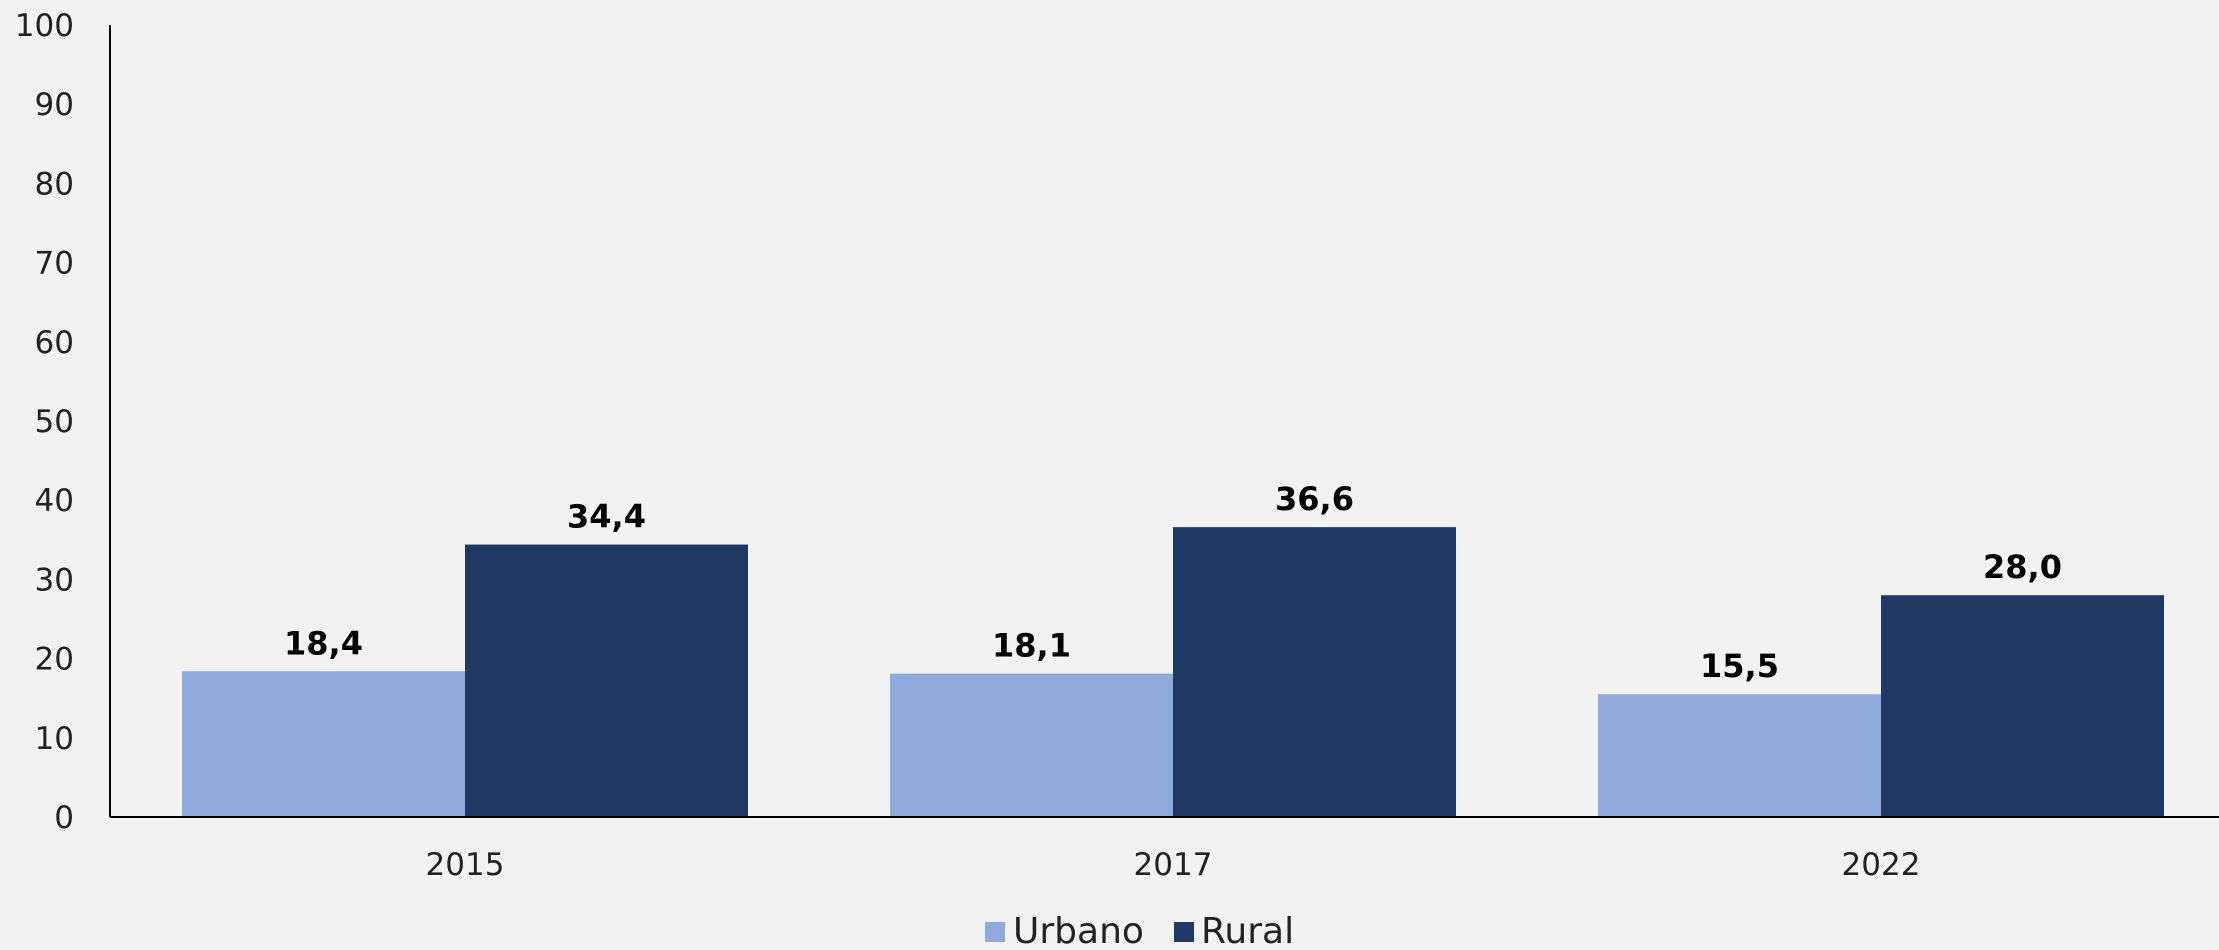 The width and height of the screenshot is (2219, 950). What do you see at coordinates (323, 643) in the screenshot?
I see `data-label: 18,4` at bounding box center [323, 643].